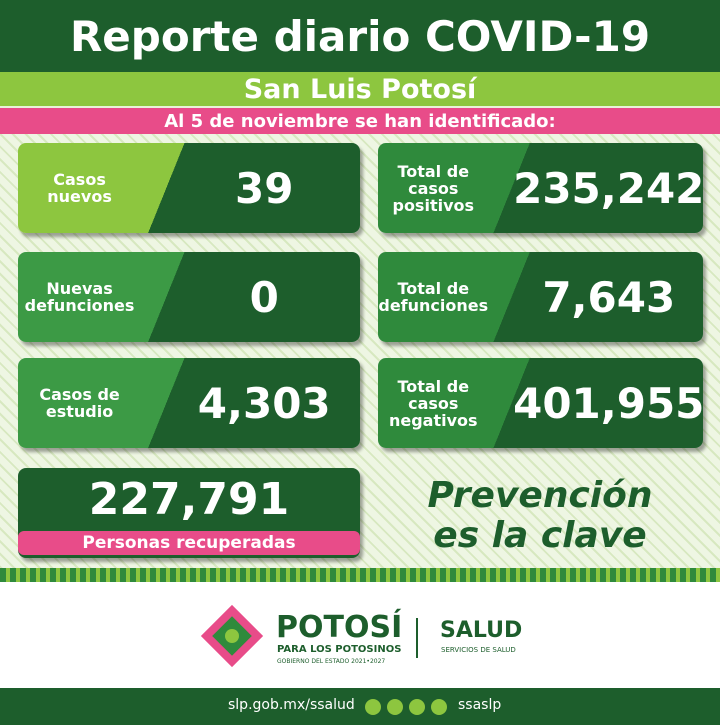 This screenshot has height=725, width=720. I want to click on stat-value: 235,242, so click(608, 188).